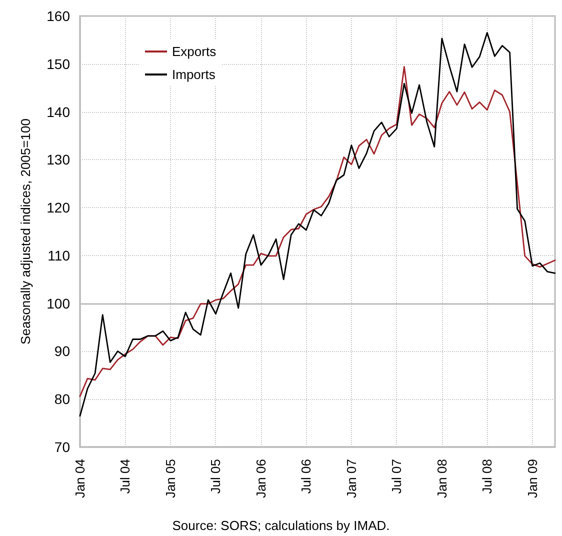 The image size is (562, 536). Describe the element at coordinates (62, 351) in the screenshot. I see `y-tick-label: 90` at that location.